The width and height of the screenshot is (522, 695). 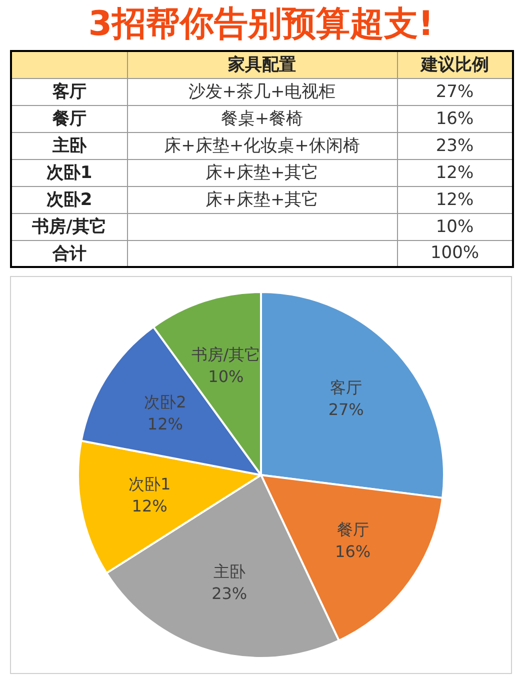 I want to click on data-label: 10%, so click(x=226, y=376).